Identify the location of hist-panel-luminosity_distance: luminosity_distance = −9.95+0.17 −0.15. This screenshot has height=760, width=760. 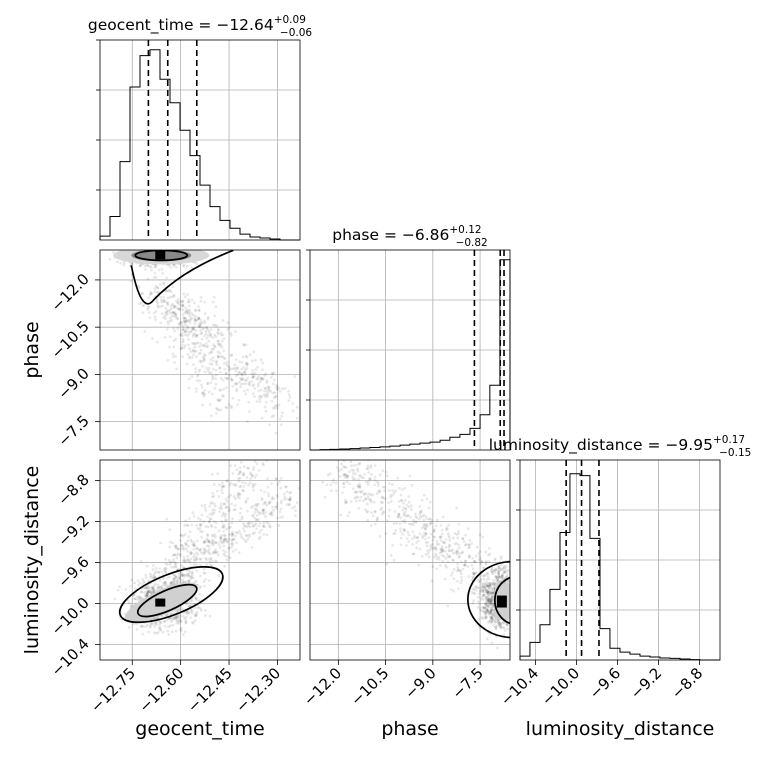
(620, 547).